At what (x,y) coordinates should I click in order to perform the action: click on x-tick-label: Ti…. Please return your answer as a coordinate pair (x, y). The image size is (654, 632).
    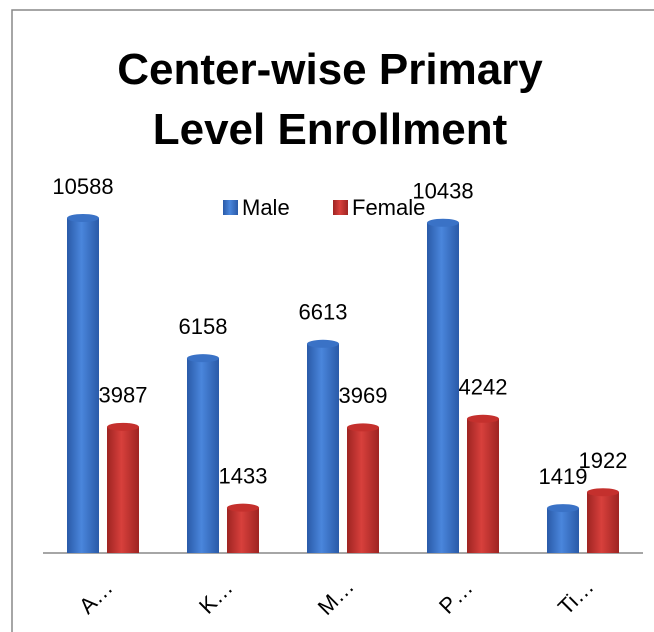
    Looking at the image, I should click on (576, 597).